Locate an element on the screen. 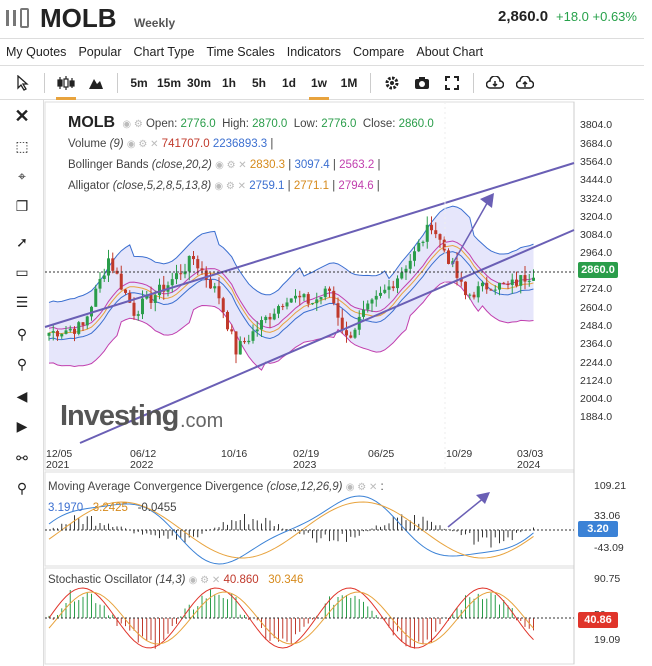  price-axis-label: 3324.0 is located at coordinates (596, 199).